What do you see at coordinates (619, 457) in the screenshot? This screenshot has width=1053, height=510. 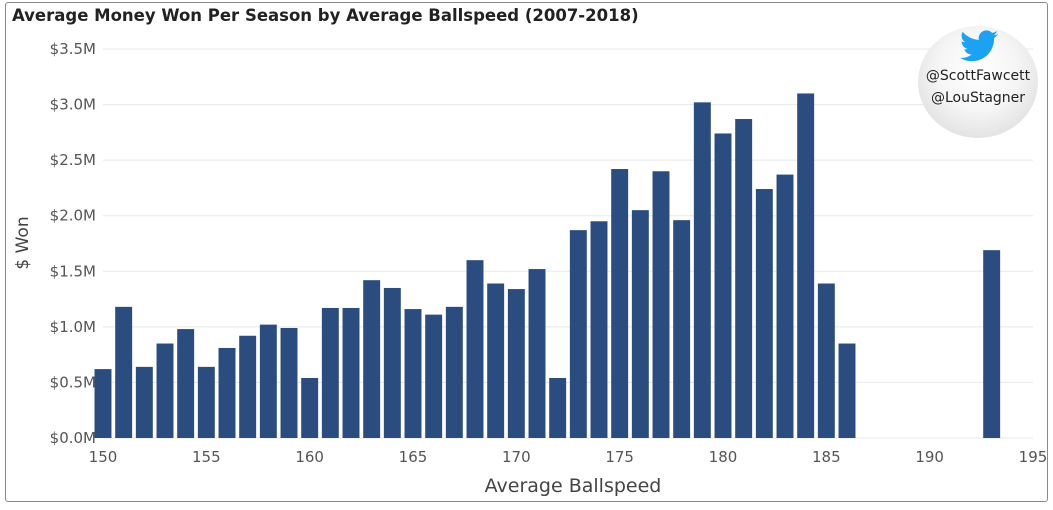 I see `x-tick-label: 175` at bounding box center [619, 457].